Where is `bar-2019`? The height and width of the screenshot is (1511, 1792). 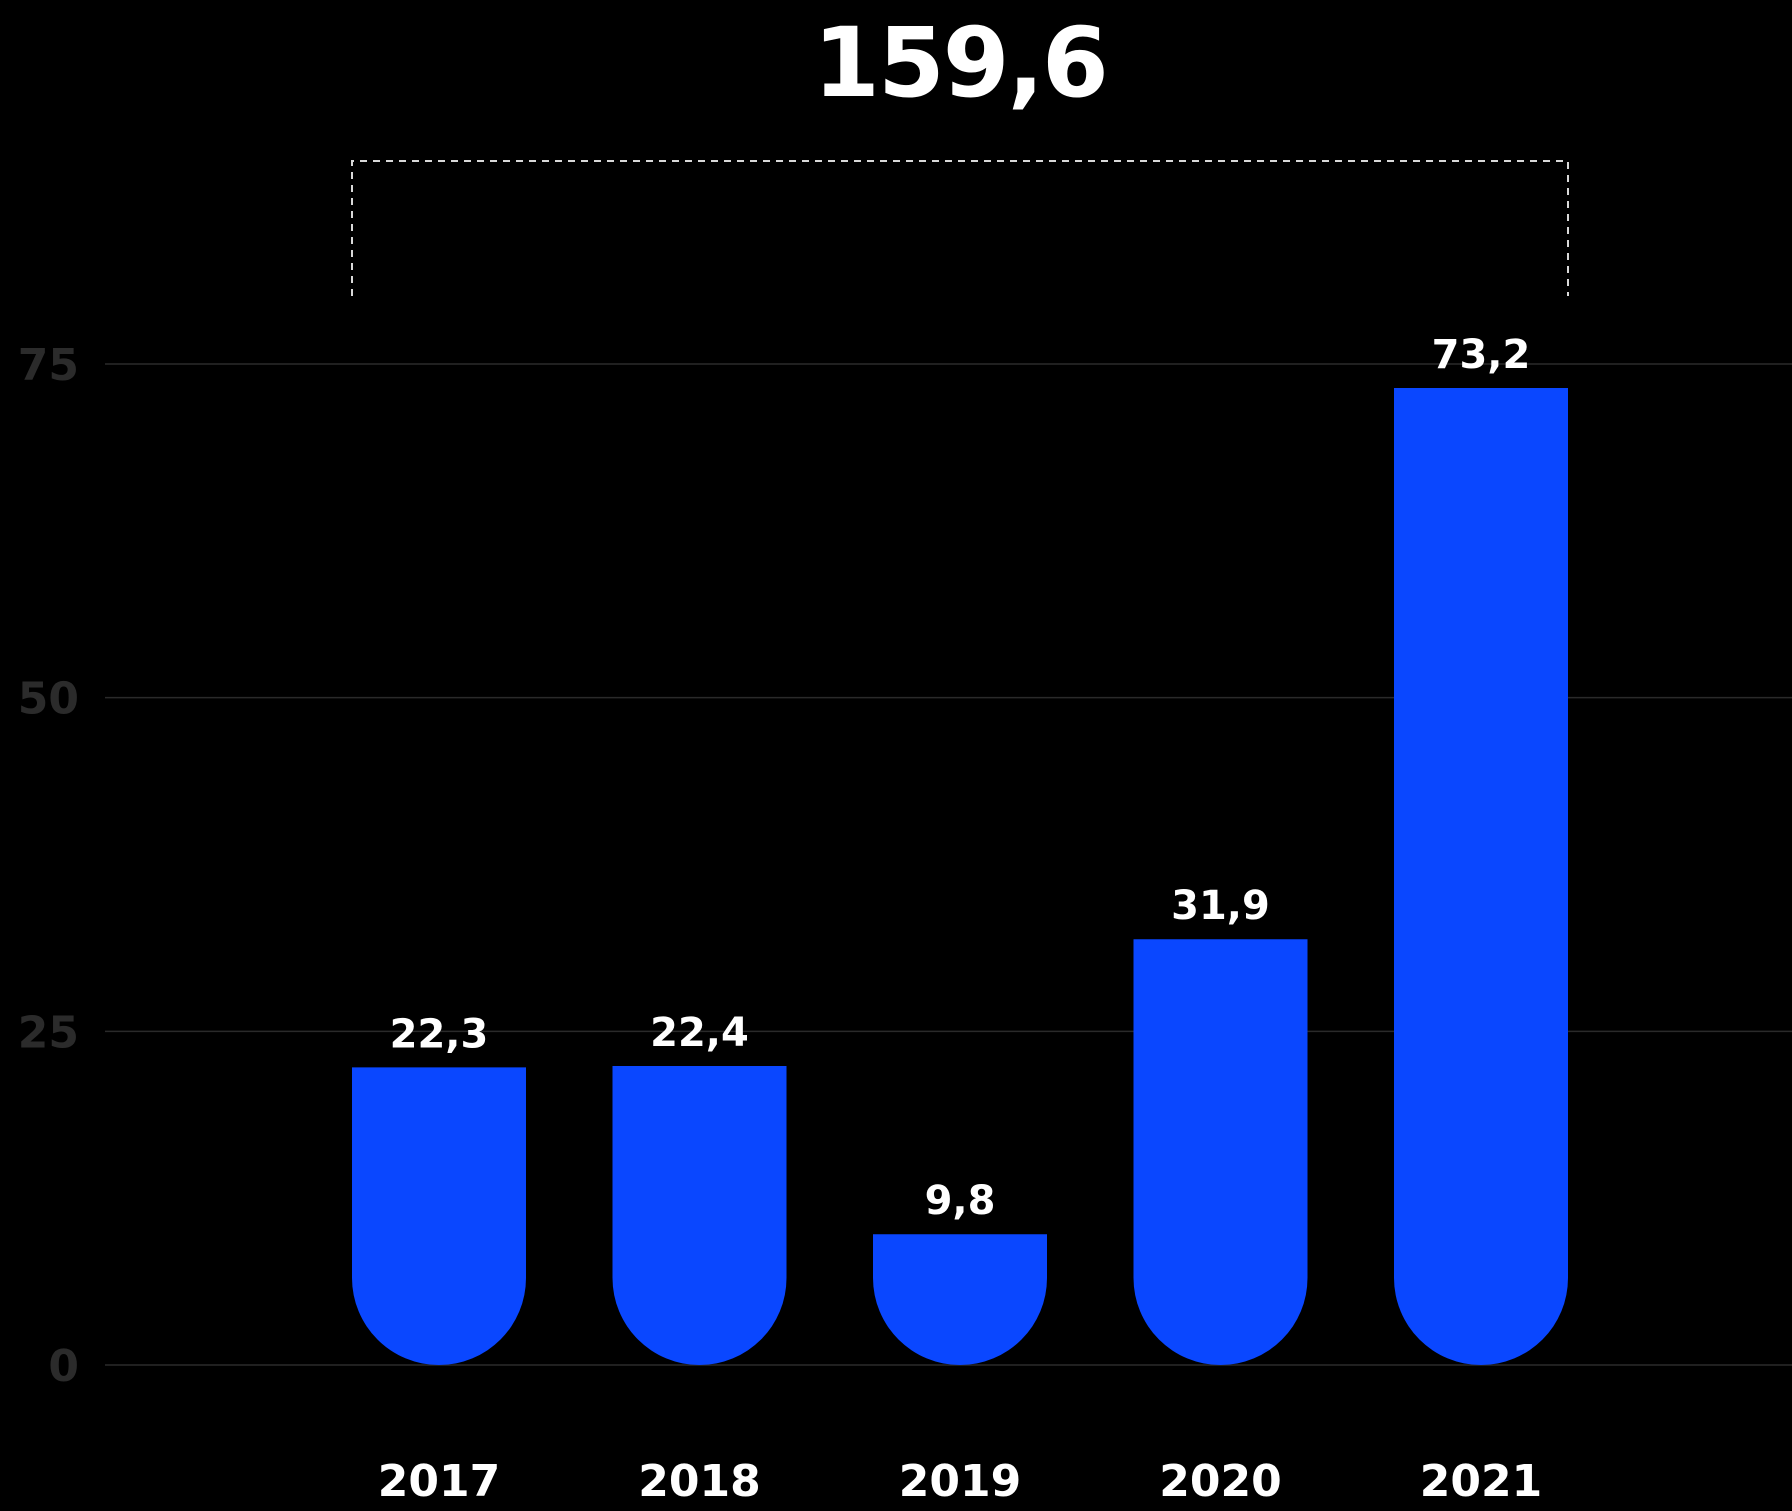 bar-2019 is located at coordinates (960, 1299).